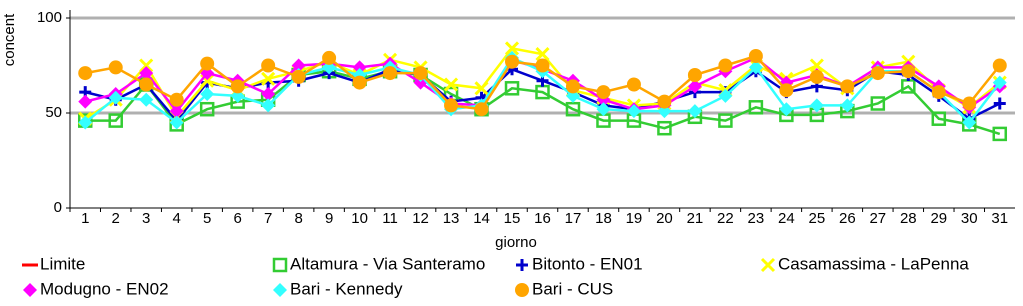 This screenshot has height=306, width=1023. What do you see at coordinates (298, 218) in the screenshot?
I see `x-tick-label: 8` at bounding box center [298, 218].